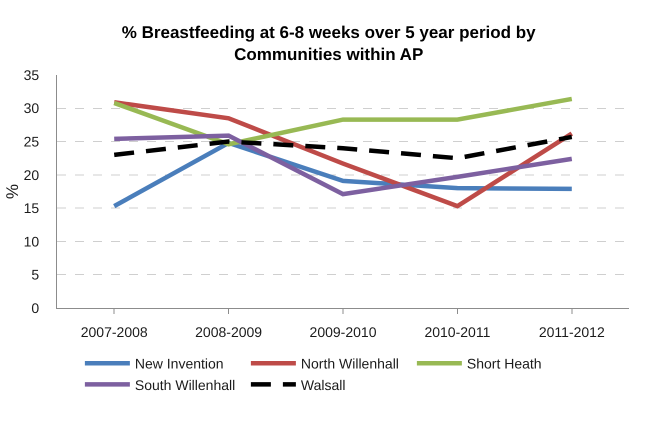 This screenshot has width=662, height=445. I want to click on x-tick-label: 2010-2011, so click(457, 332).